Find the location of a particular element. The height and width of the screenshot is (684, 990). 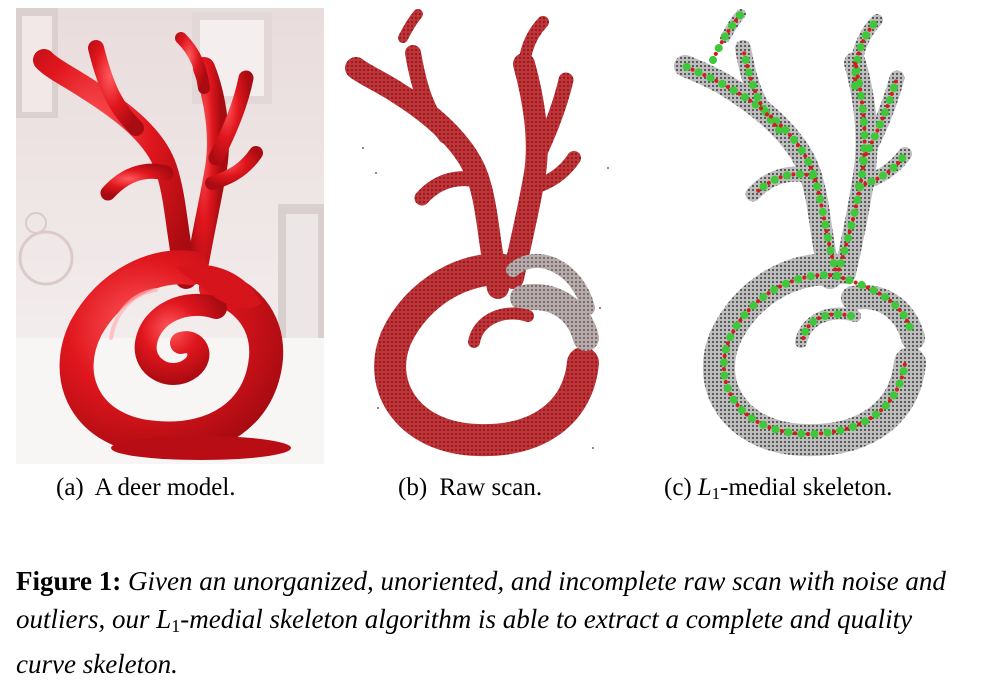

subcaption-b: (b) Raw scan. is located at coordinates (470, 488).